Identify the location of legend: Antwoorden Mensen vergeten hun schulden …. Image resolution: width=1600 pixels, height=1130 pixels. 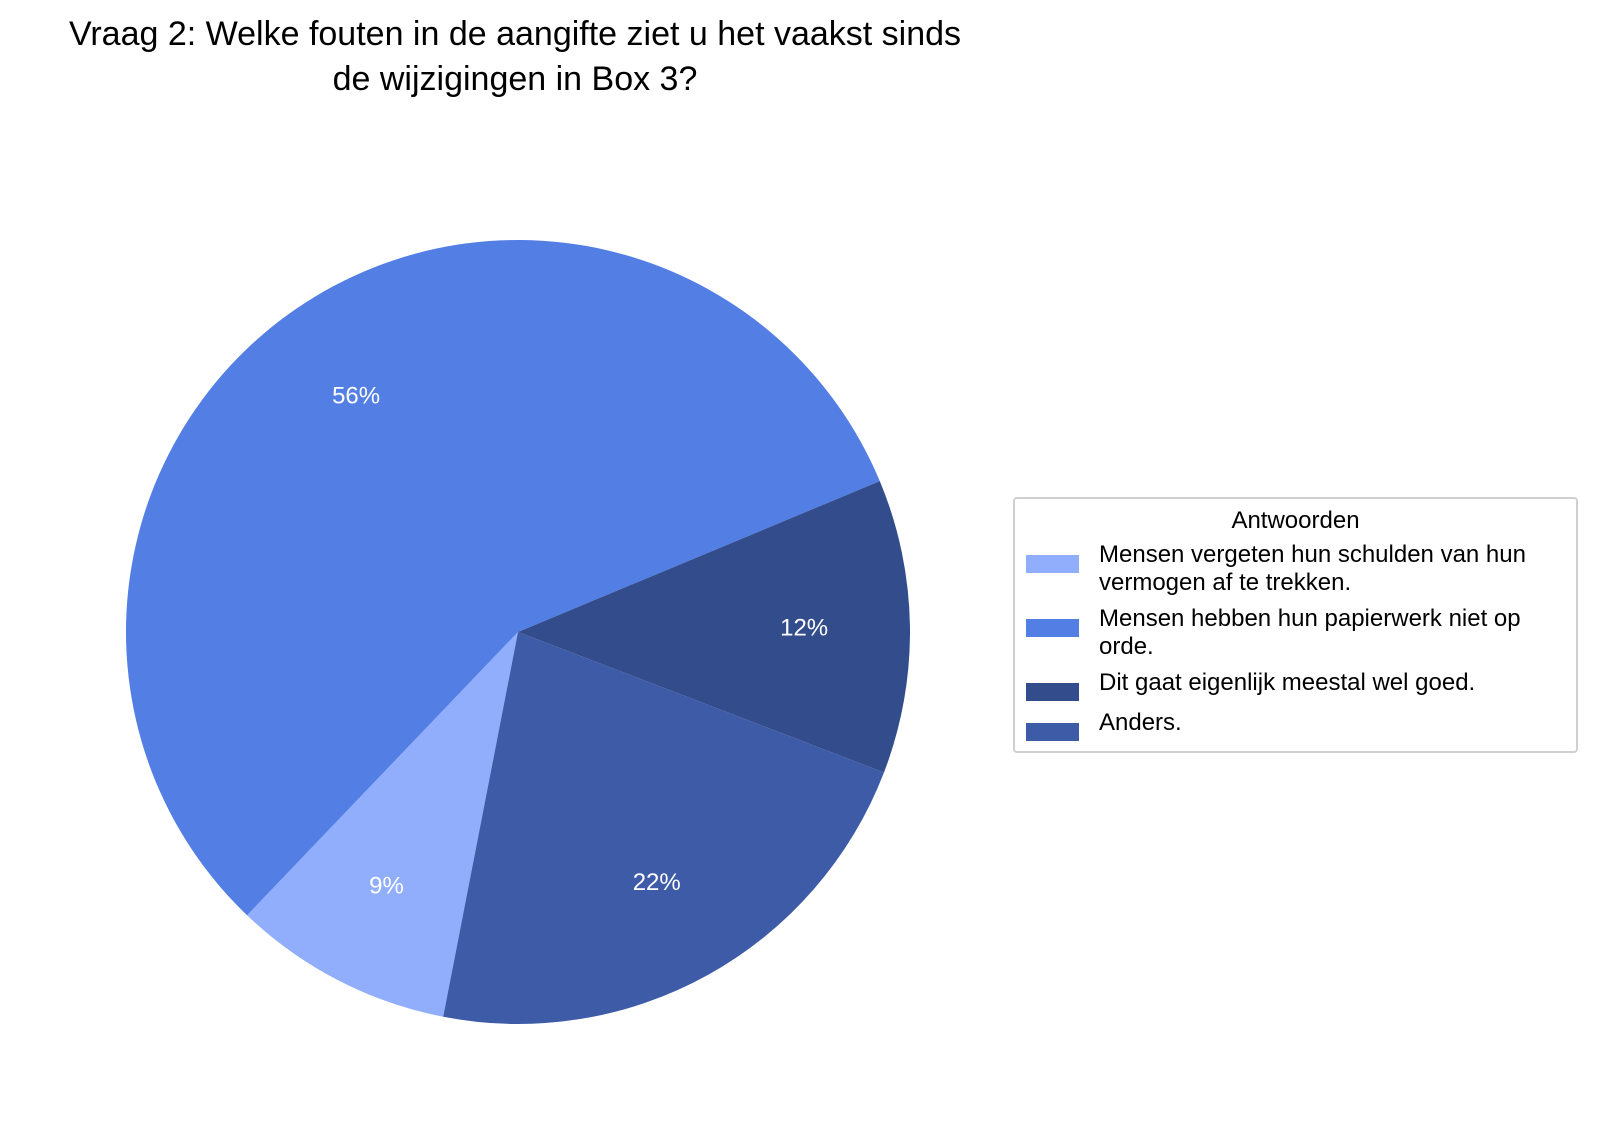
(1295, 625).